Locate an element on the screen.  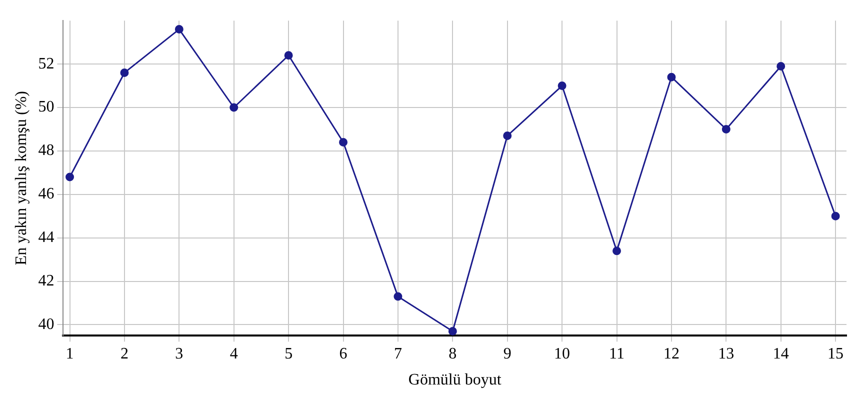
x-tick-label: 2 is located at coordinates (124, 353).